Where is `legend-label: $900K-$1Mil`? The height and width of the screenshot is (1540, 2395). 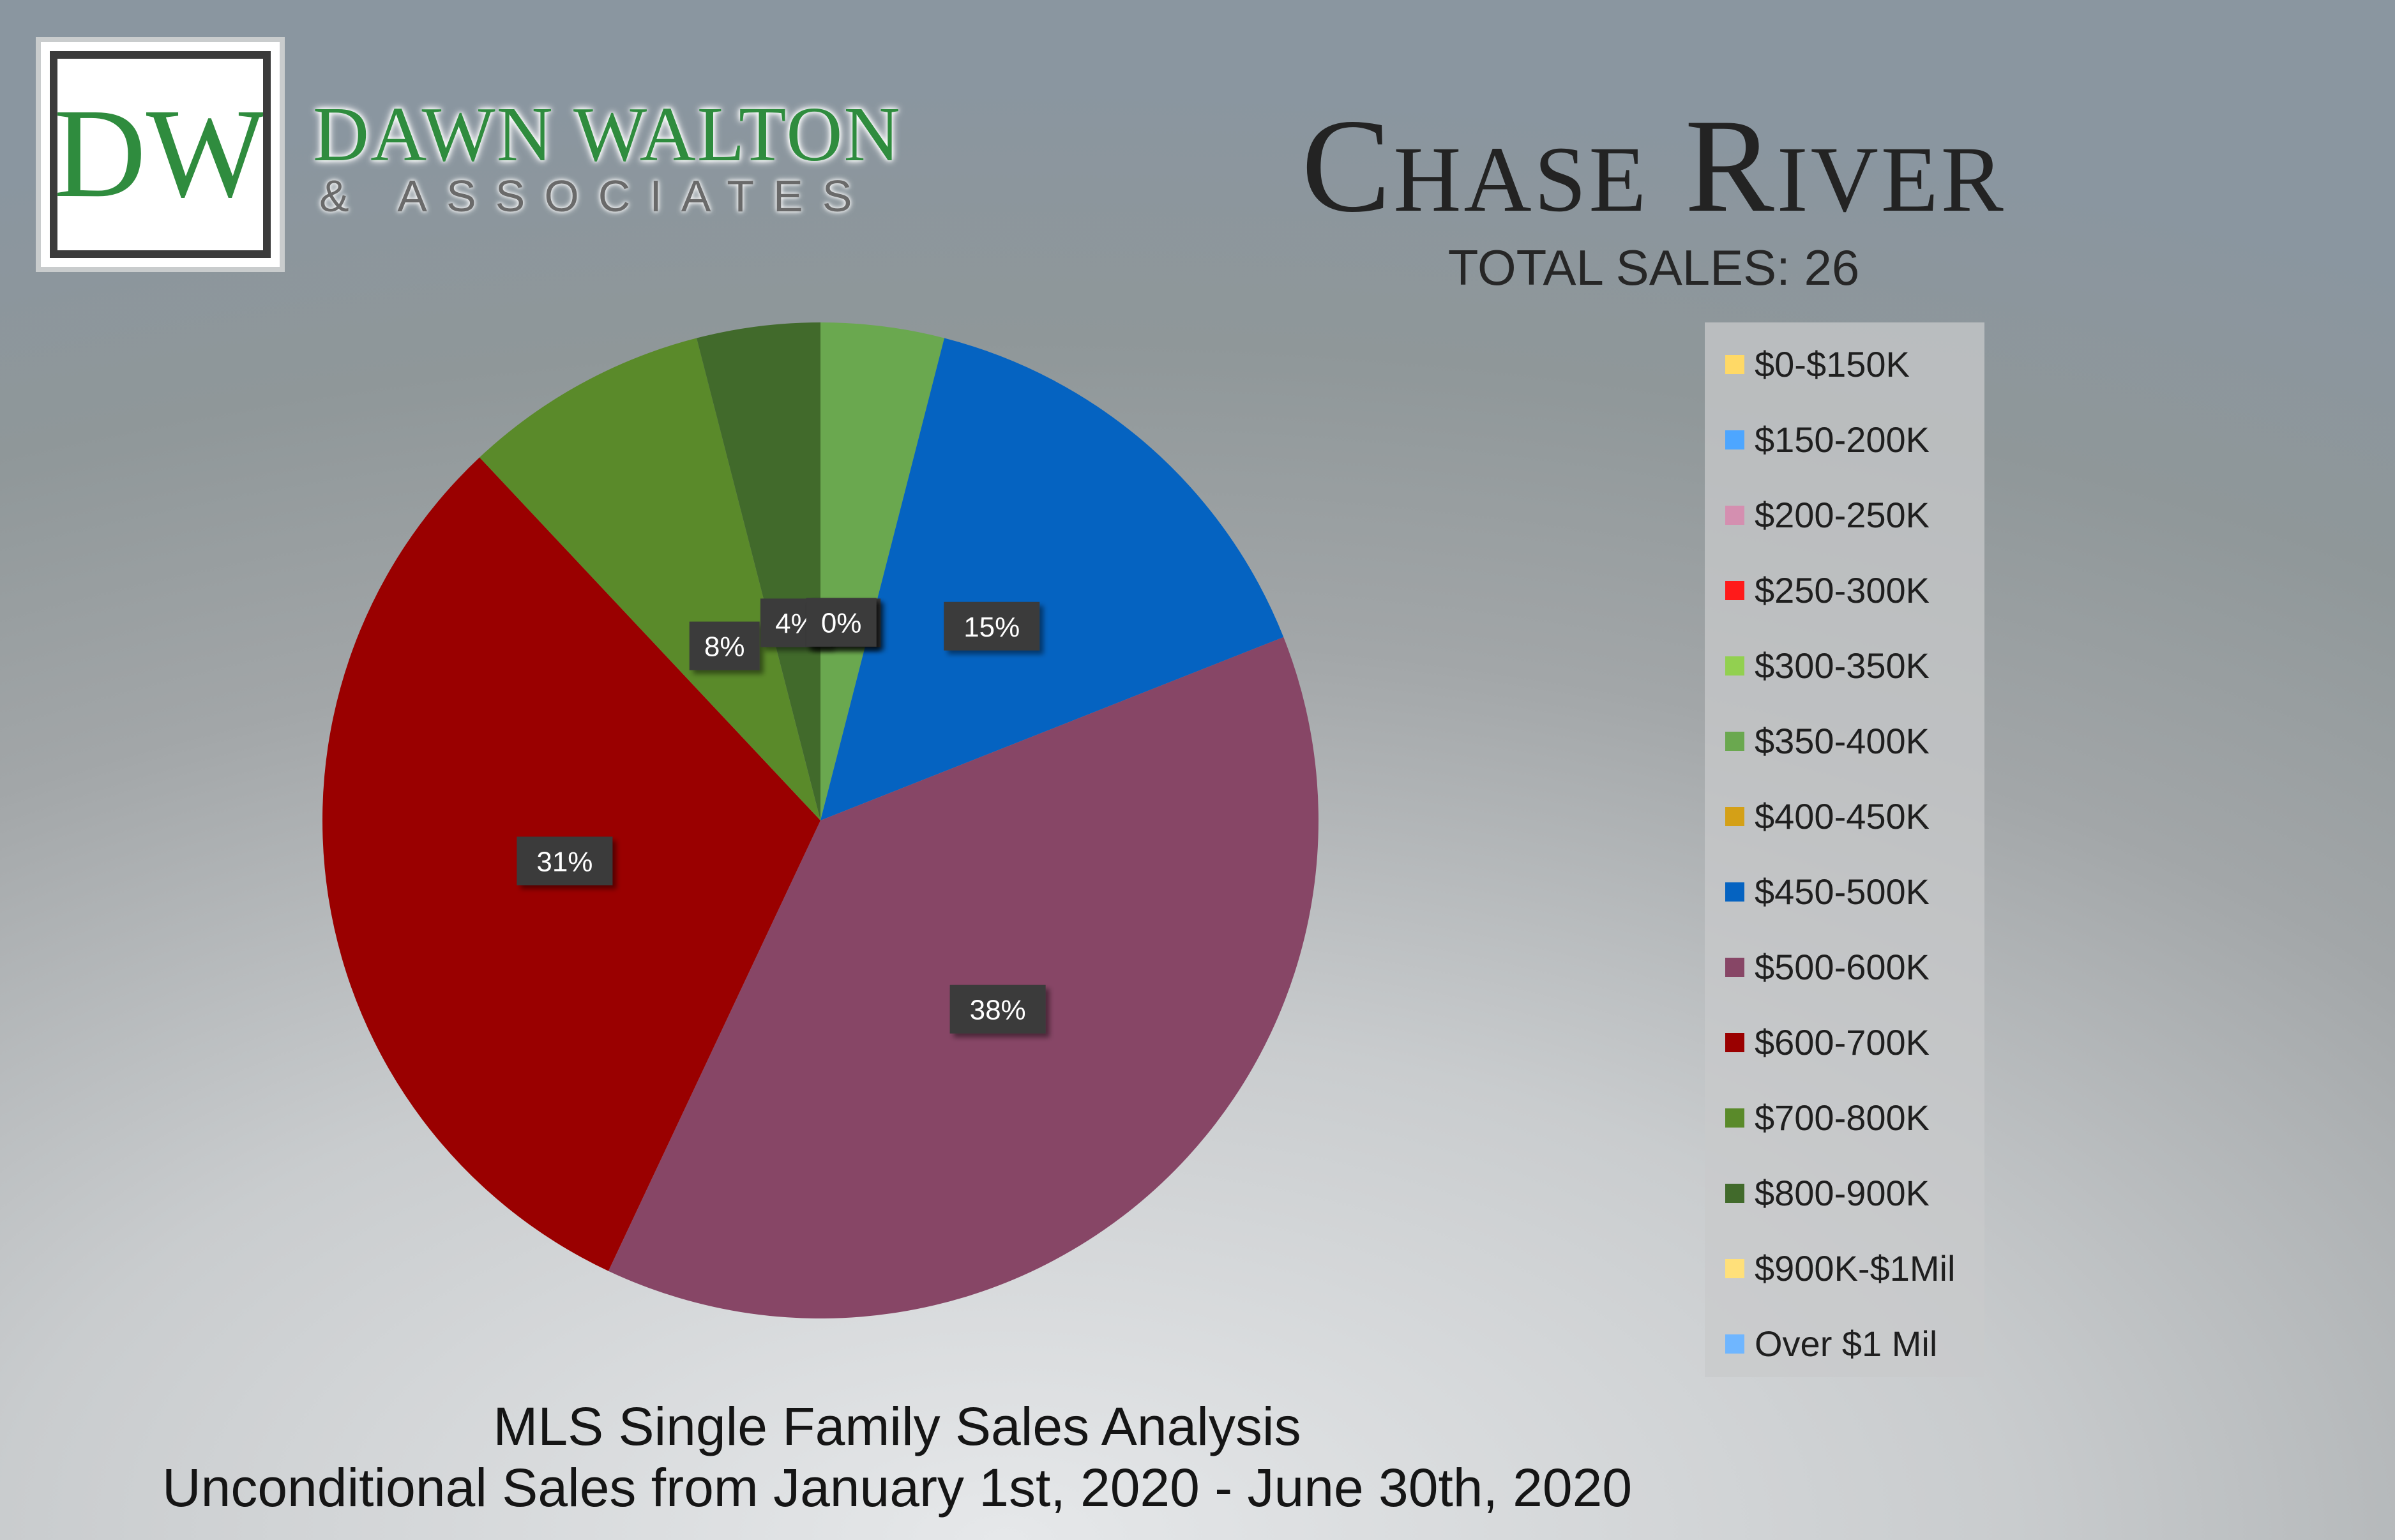 legend-label: $900K-$1Mil is located at coordinates (1855, 1268).